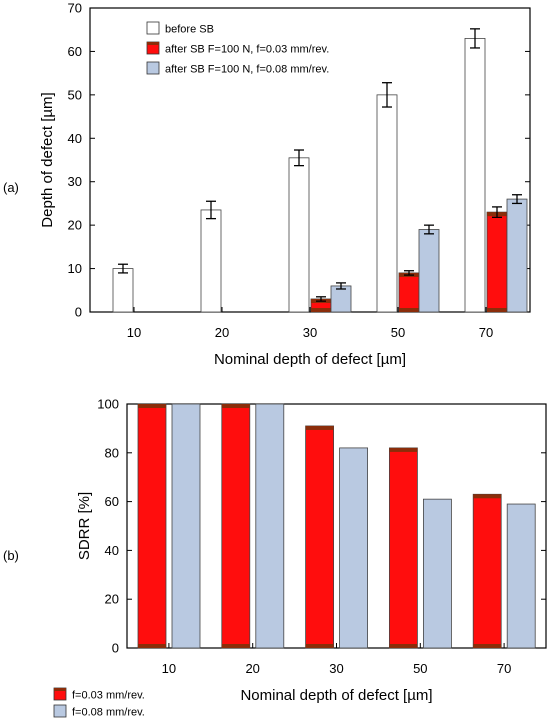  What do you see at coordinates (75, 268) in the screenshot?
I see `y-tick-label: 10` at bounding box center [75, 268].